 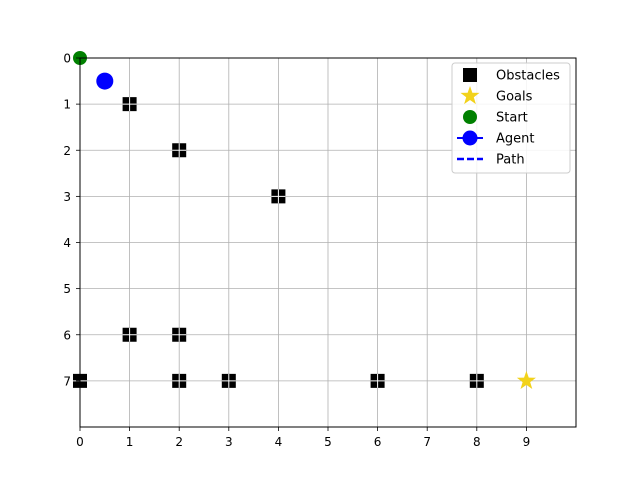 I want to click on goal-star-icon, so click(x=526, y=379).